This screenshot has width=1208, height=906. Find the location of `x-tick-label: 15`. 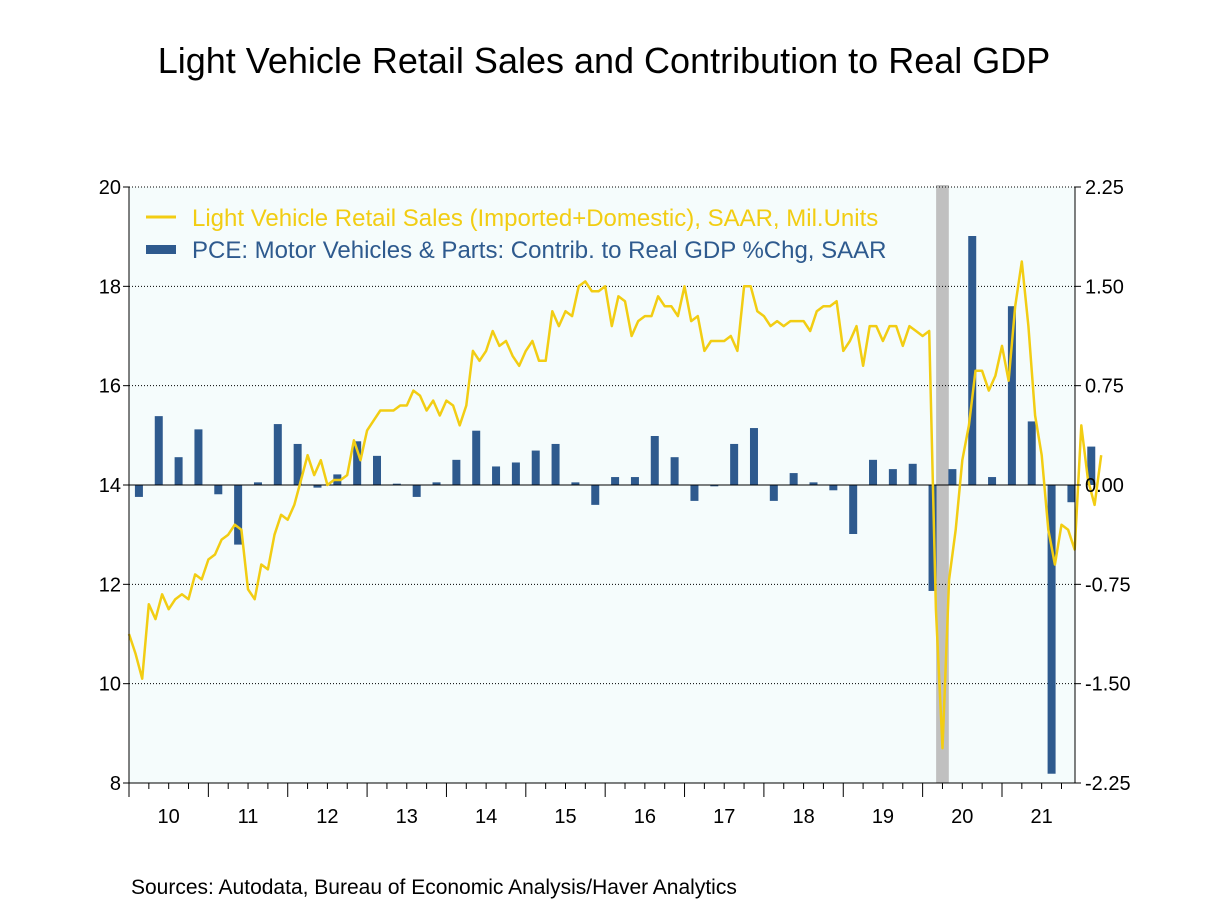

x-tick-label: 15 is located at coordinates (565, 817).